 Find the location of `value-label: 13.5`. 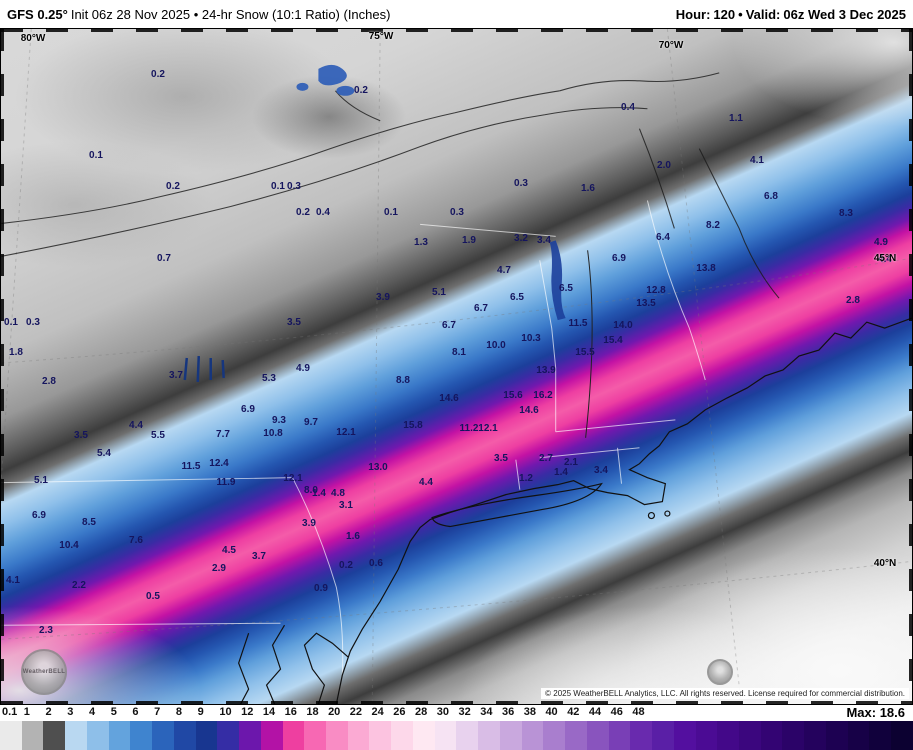

value-label: 13.5 is located at coordinates (646, 303).